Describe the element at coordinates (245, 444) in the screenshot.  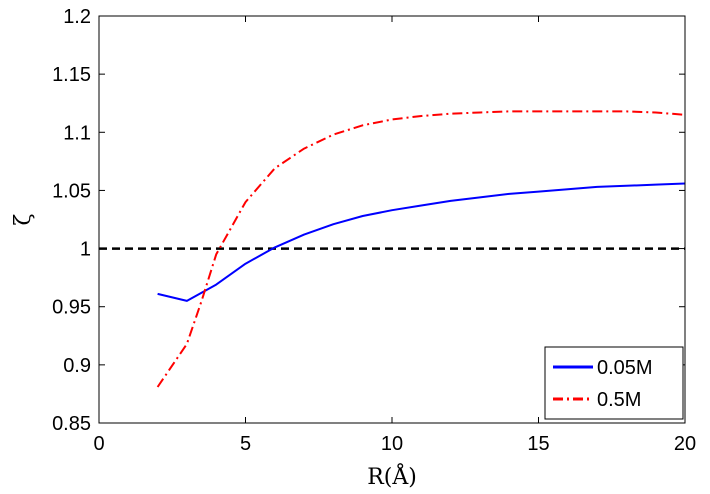
I see `x-tick-label: 5` at that location.